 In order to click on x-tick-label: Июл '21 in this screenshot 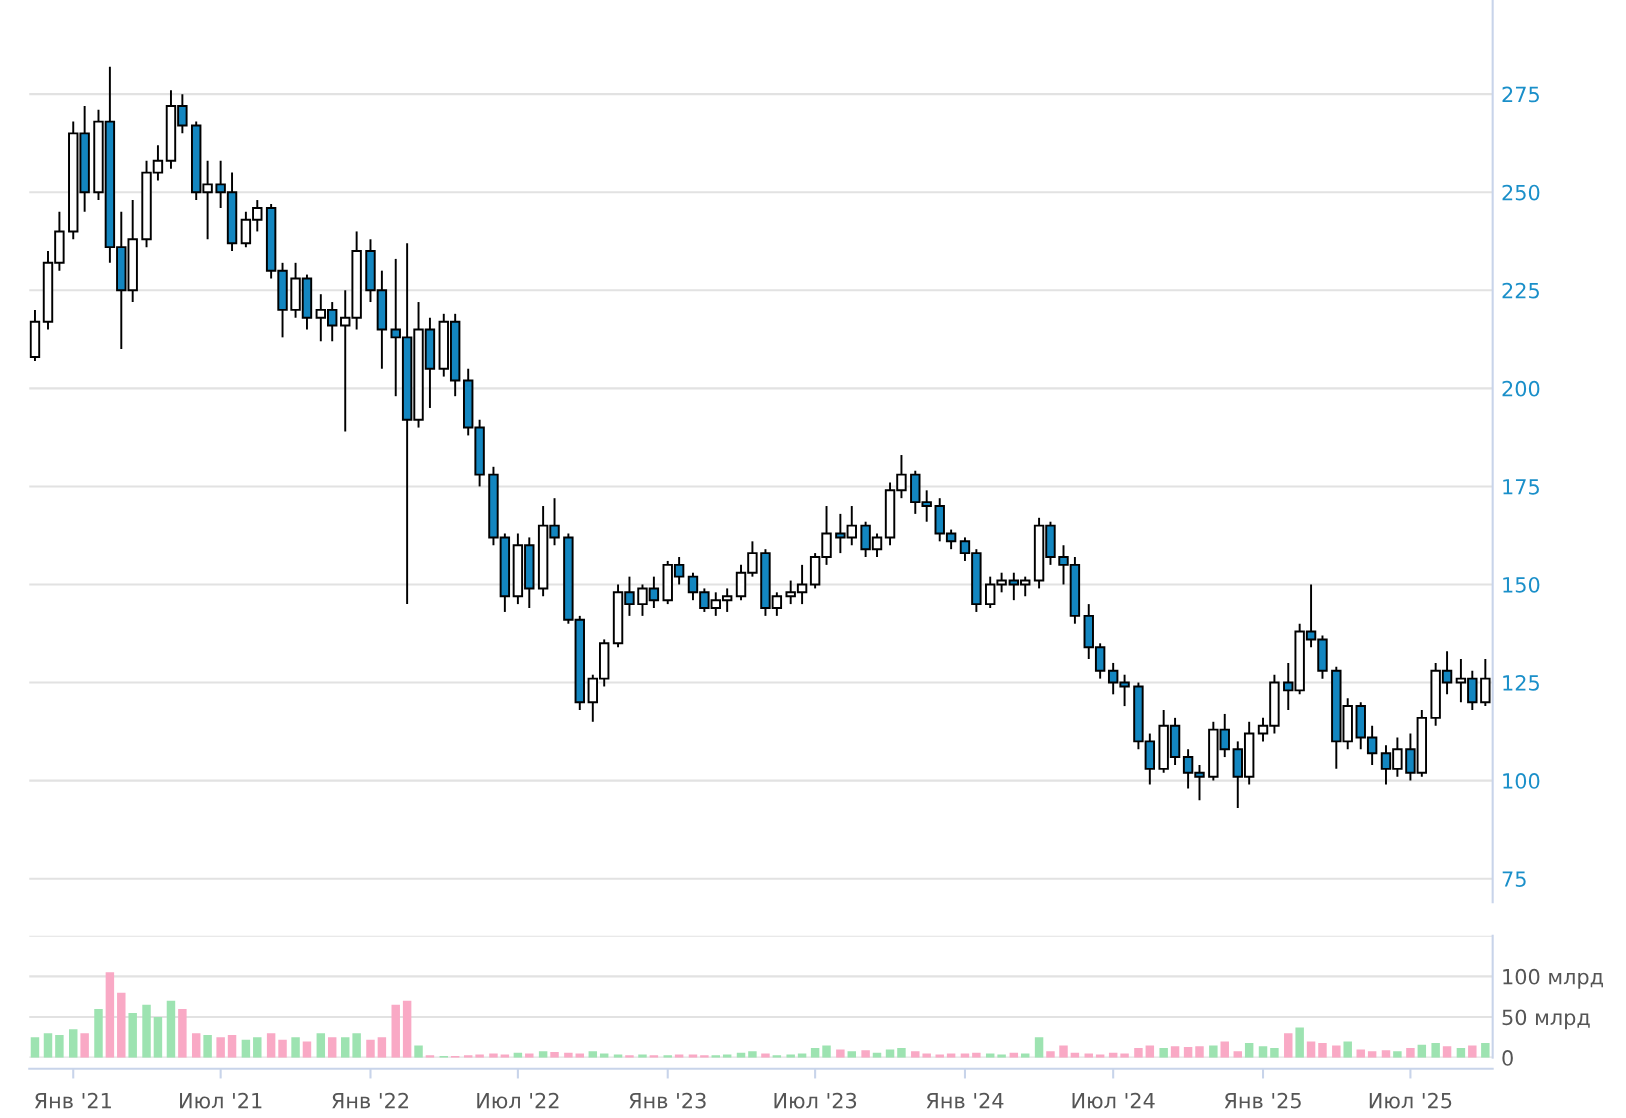, I will do `click(221, 1100)`.